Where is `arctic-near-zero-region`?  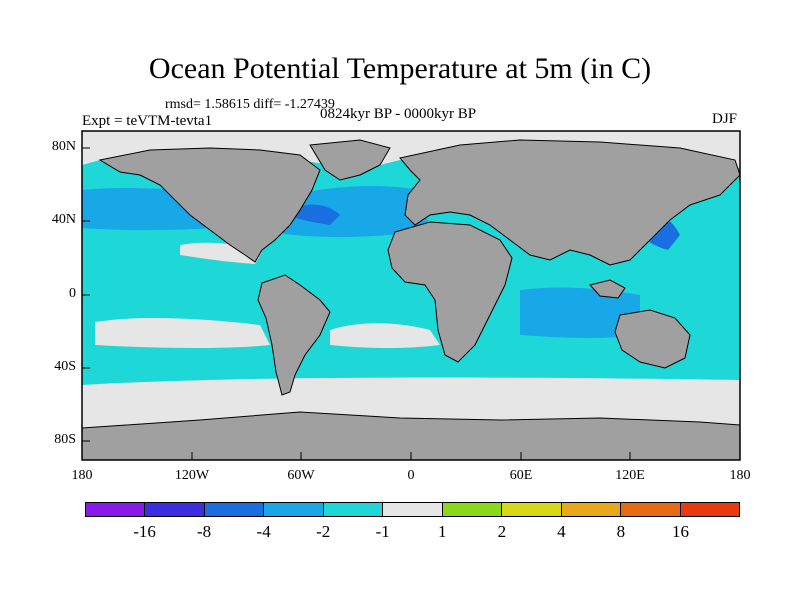
arctic-near-zero-region is located at coordinates (411, 150).